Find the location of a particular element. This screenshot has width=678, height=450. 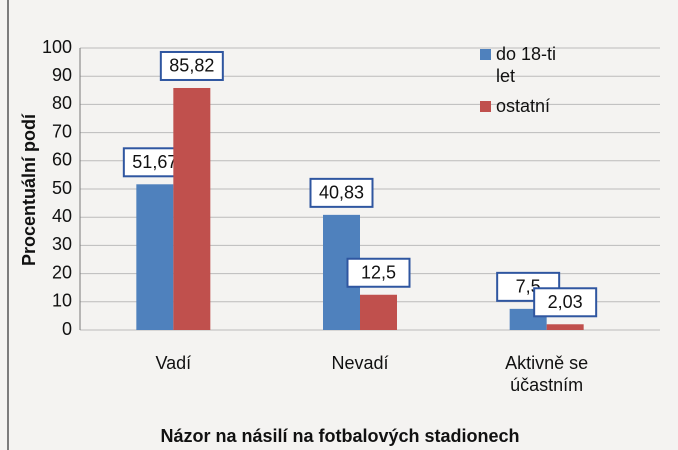

y-tick-label: 70 is located at coordinates (62, 131).